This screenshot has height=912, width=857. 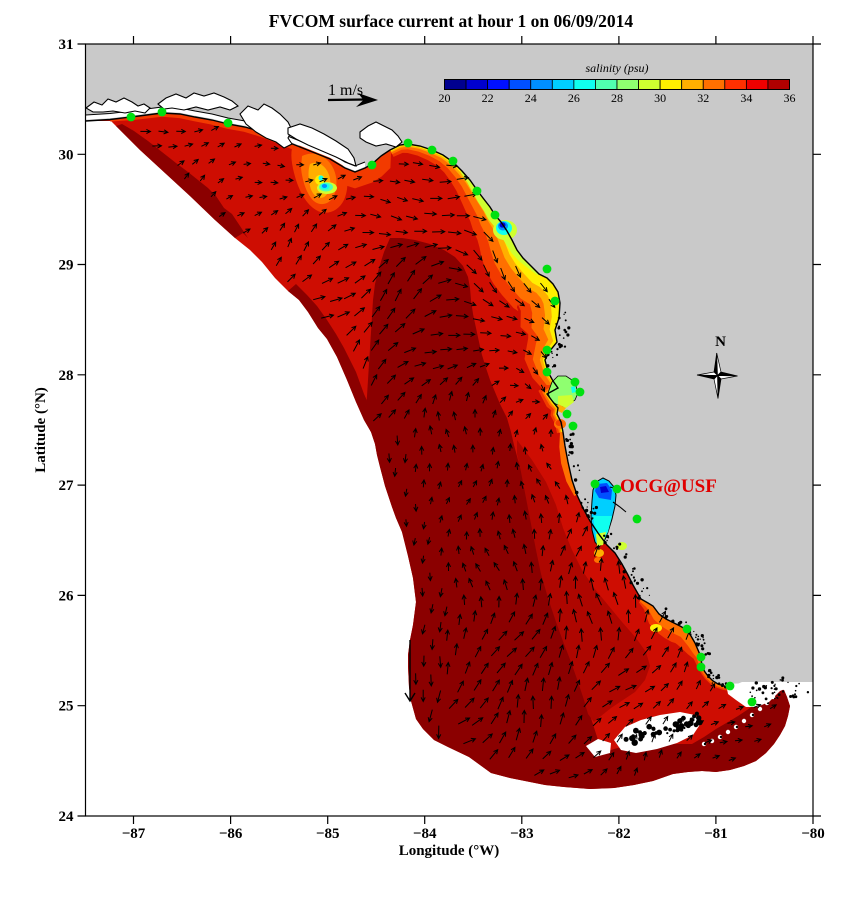 I want to click on svg-text: −81, so click(x=716, y=834).